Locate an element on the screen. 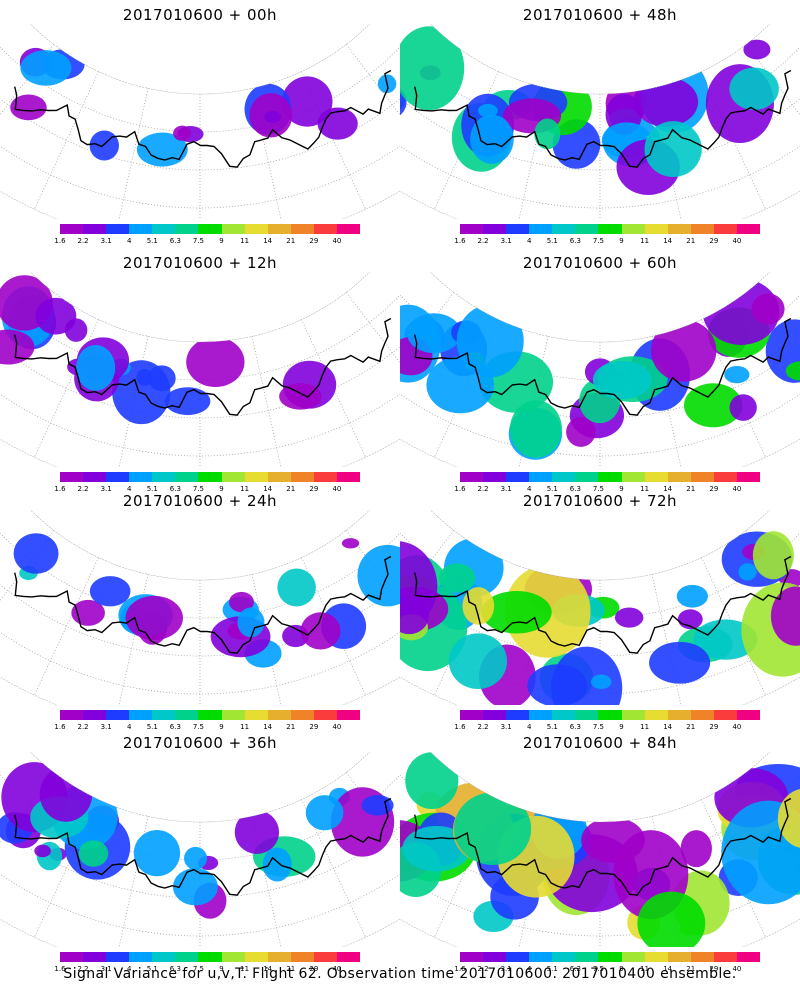 This screenshot has width=800, height=1000. map-boundary is located at coordinates (600, 607).